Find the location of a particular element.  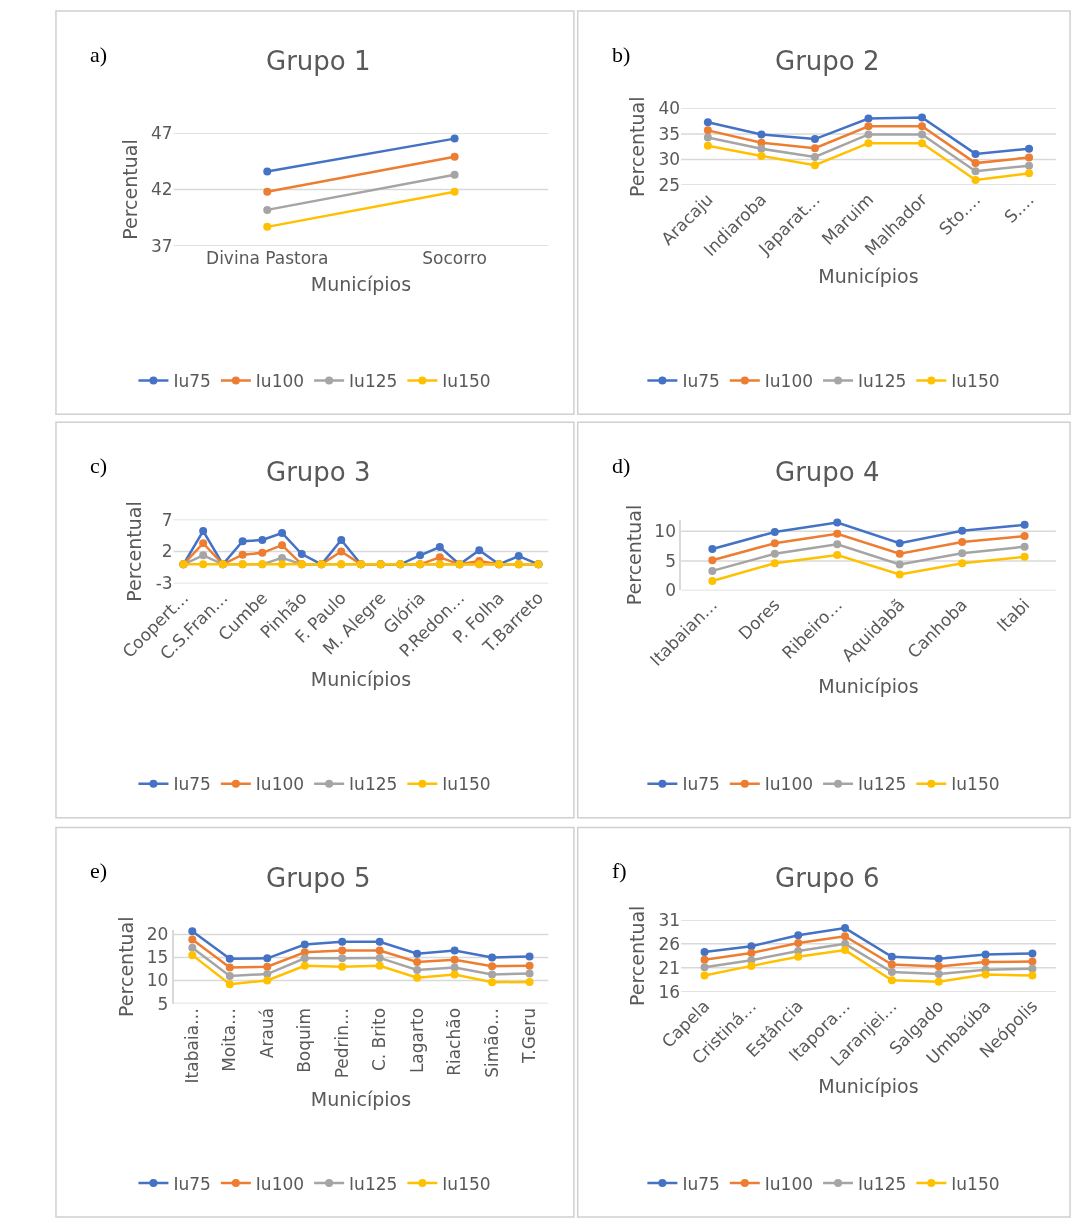

y-tick-label: 30 is located at coordinates (669, 159).